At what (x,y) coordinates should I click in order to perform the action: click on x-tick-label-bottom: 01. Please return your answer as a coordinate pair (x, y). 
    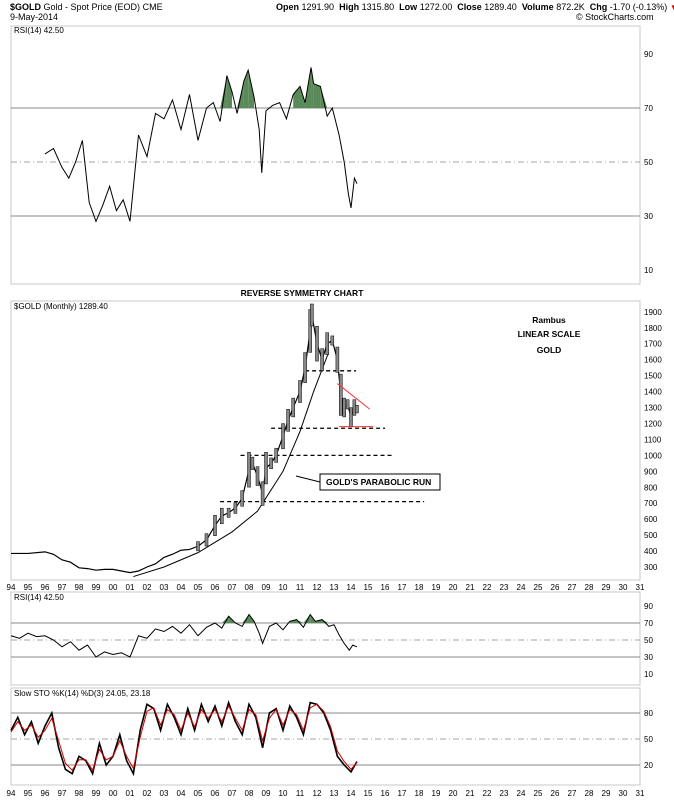
    Looking at the image, I should click on (130, 793).